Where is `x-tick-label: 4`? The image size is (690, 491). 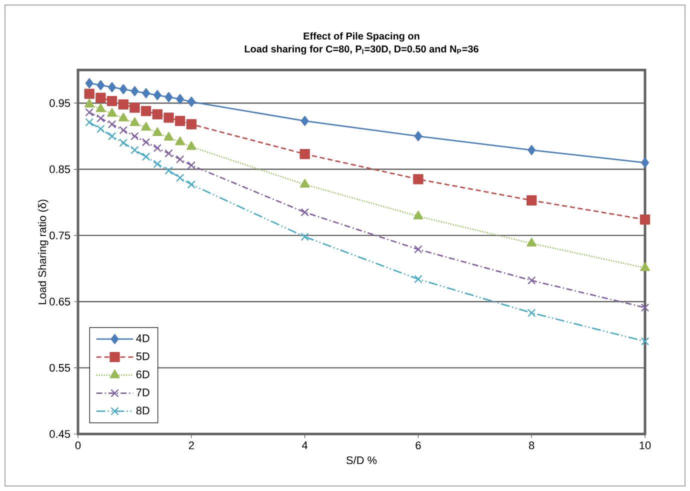
x-tick-label: 4 is located at coordinates (305, 446).